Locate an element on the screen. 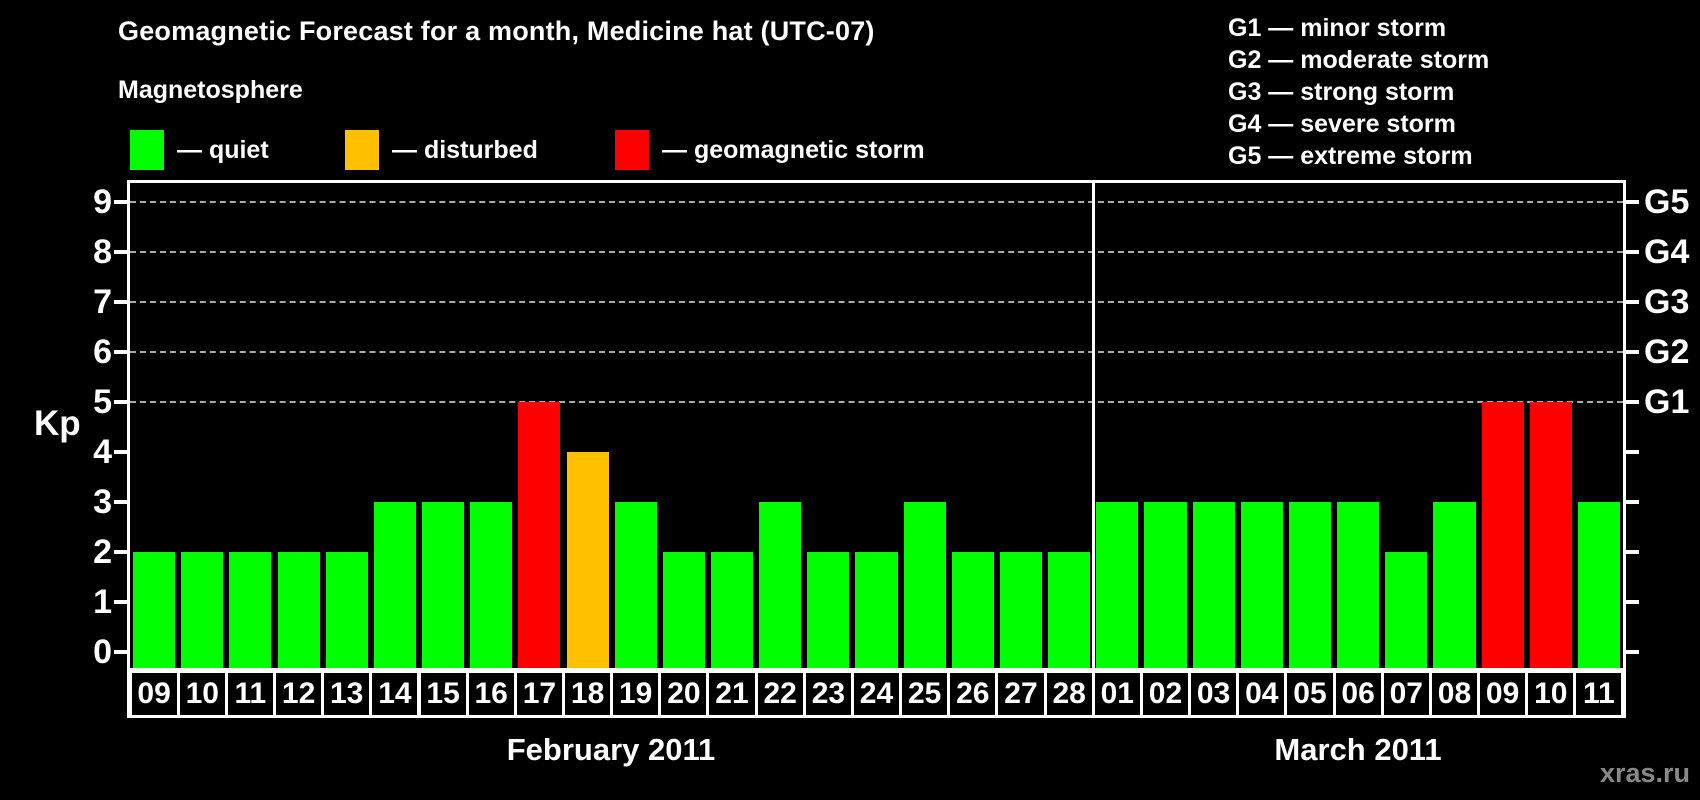 The image size is (1700, 800). y-axis-label: Kp is located at coordinates (57, 423).